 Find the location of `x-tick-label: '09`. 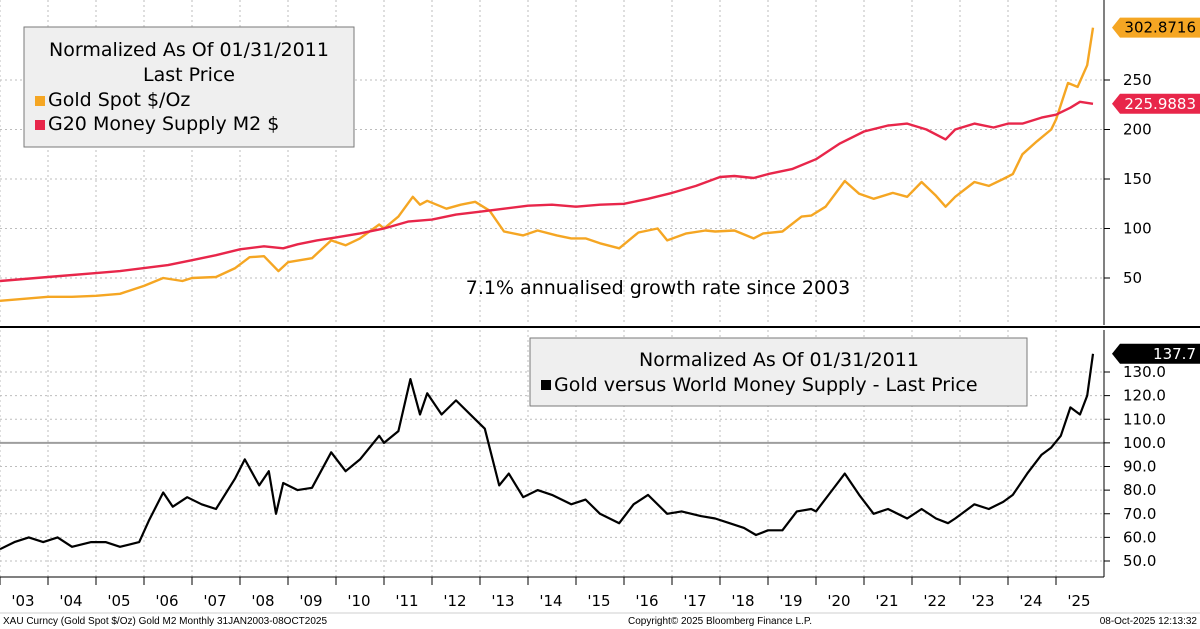

x-tick-label: '09 is located at coordinates (310, 601).